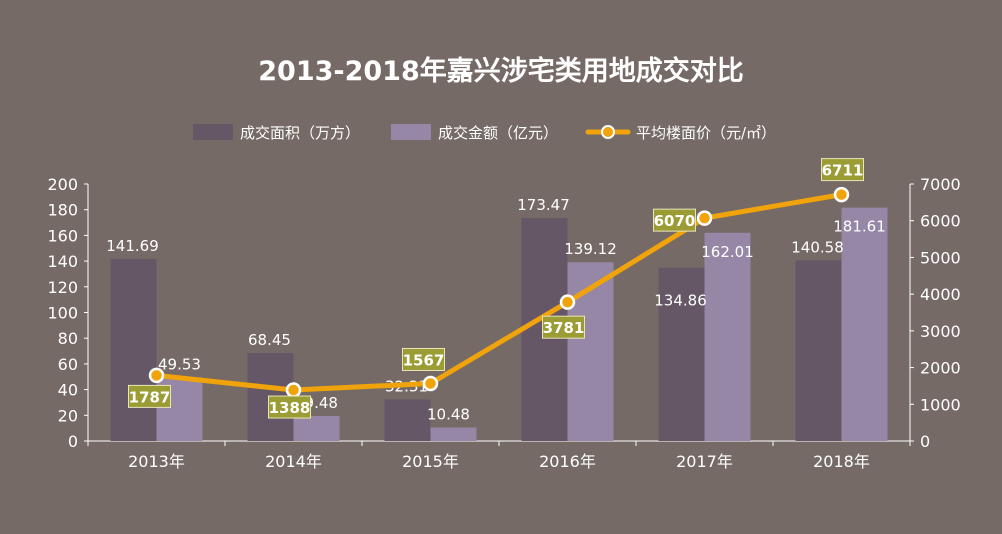 This screenshot has width=1002, height=534. I want to click on price-value-label: 6070, so click(675, 221).